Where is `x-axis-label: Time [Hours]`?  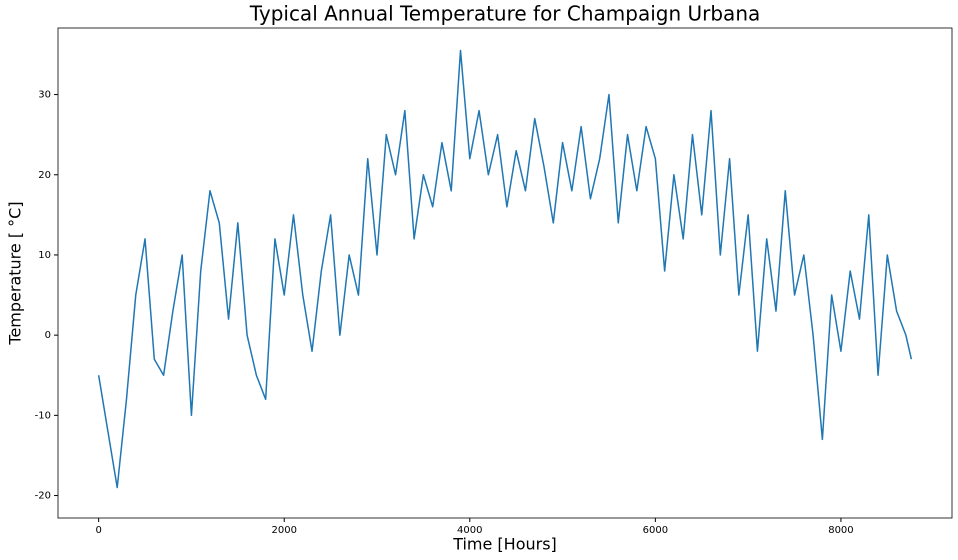
x-axis-label: Time [Hours] is located at coordinates (504, 544).